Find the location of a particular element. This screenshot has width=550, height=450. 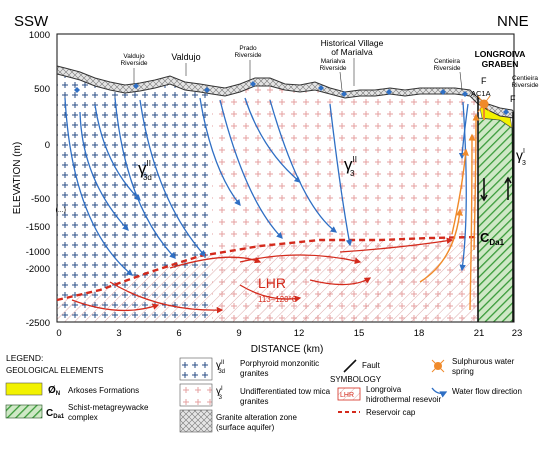

legend-spring-rays-icon is located at coordinates (438, 366).